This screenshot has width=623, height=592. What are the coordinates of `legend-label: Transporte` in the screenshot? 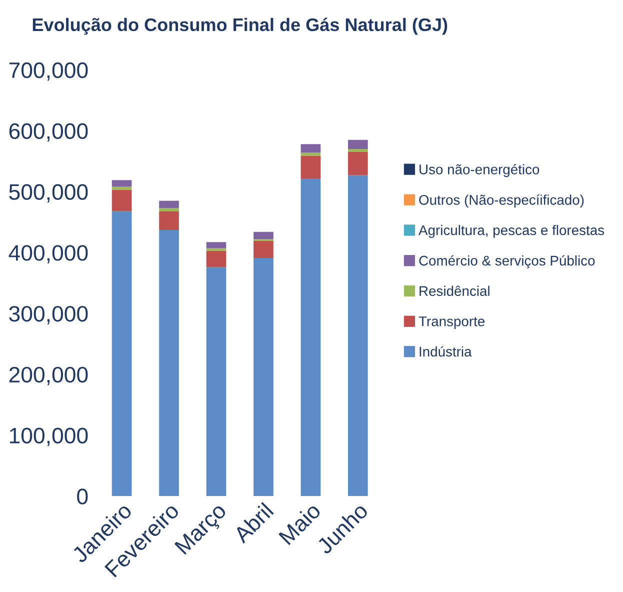 It's located at (451, 323).